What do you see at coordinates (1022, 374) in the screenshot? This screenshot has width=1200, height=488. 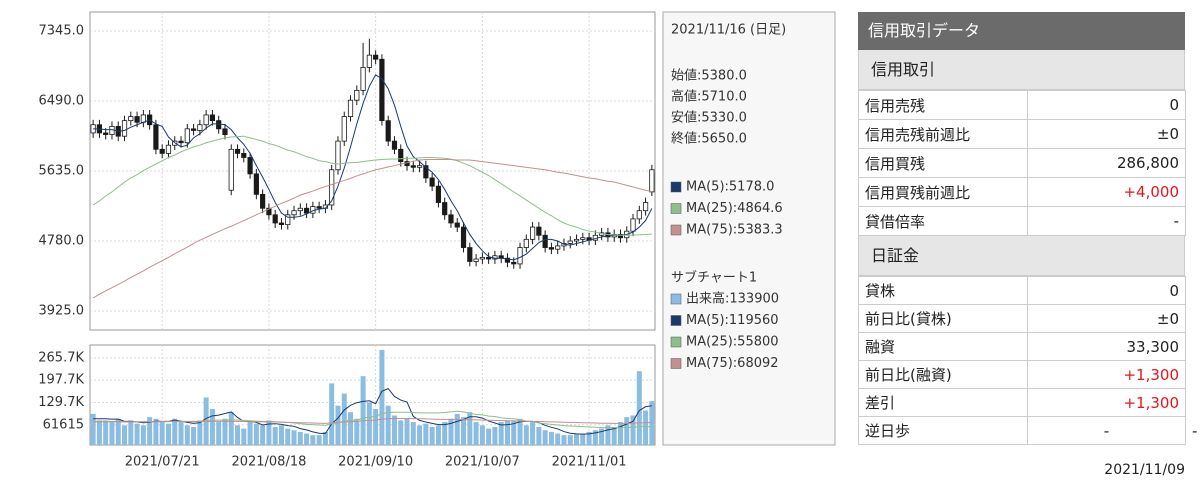 I see `table-row: 前日比(融資) +1,300` at bounding box center [1022, 374].